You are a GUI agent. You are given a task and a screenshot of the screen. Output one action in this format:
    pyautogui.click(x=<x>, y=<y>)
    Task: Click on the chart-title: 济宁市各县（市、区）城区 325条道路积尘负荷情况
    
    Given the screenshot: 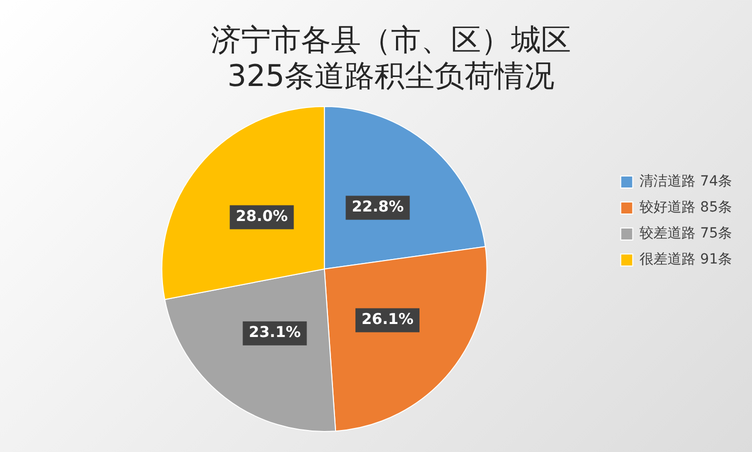 What is the action you would take?
    pyautogui.click(x=391, y=58)
    